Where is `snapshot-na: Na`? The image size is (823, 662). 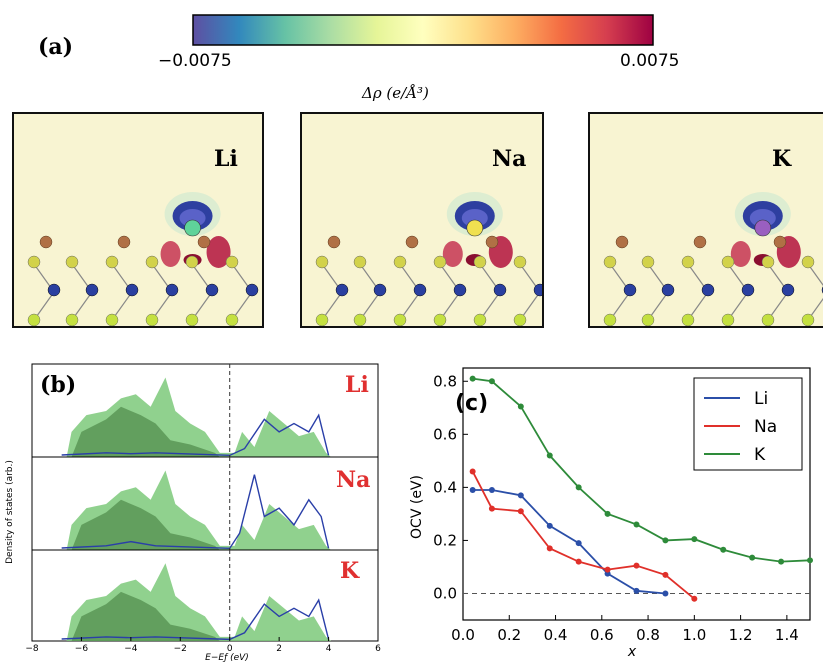 snapshot-na: Na is located at coordinates (422, 220).